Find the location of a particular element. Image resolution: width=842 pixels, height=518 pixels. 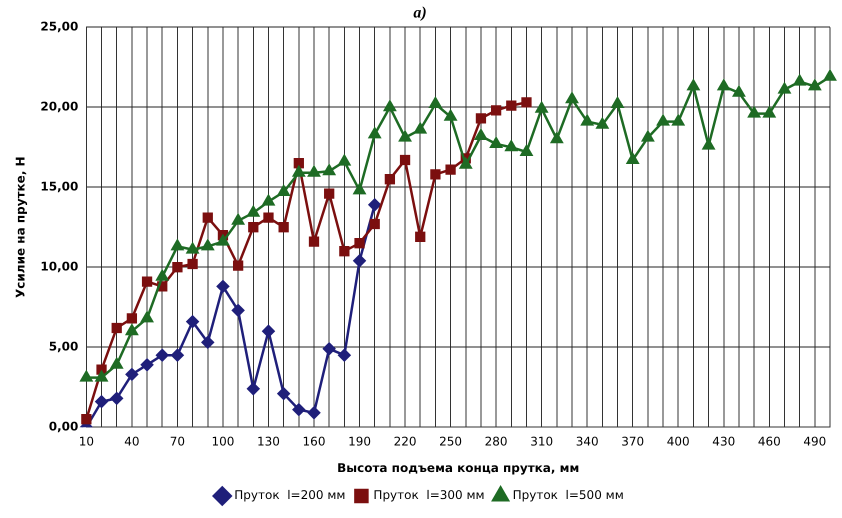

legend-label: Пруток l=300 мм is located at coordinates (429, 495).